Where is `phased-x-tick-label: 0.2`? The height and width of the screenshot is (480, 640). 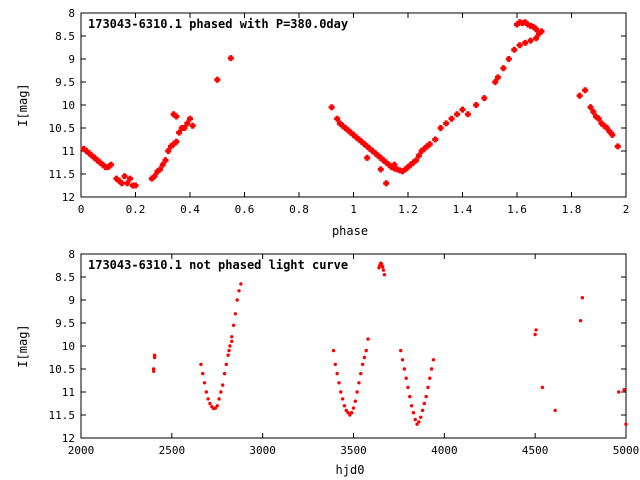
phased-x-tick-label: 0.2 is located at coordinates (136, 209).